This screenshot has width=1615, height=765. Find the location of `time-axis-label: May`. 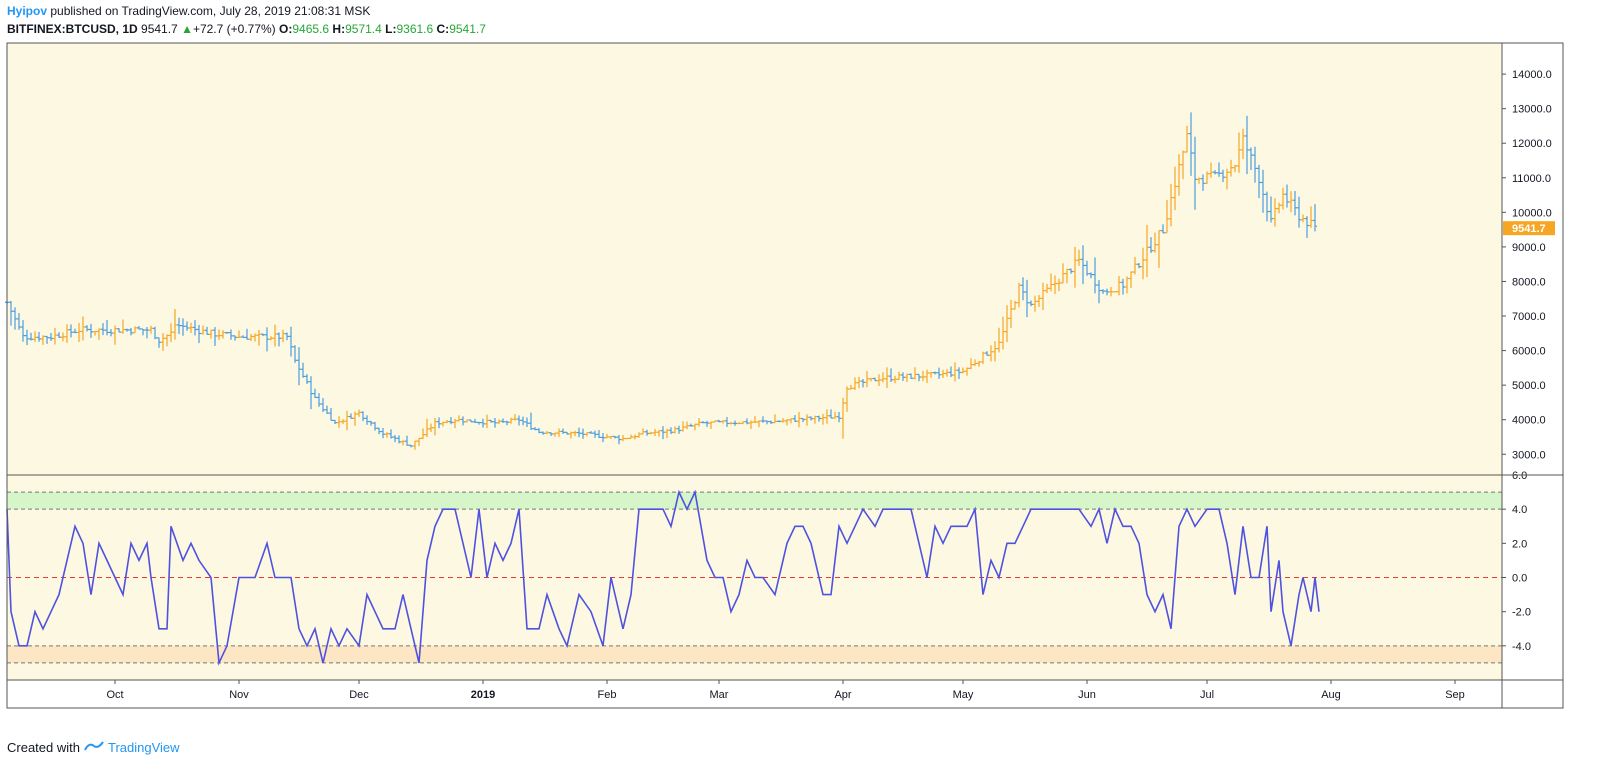

time-axis-label: May is located at coordinates (963, 695).